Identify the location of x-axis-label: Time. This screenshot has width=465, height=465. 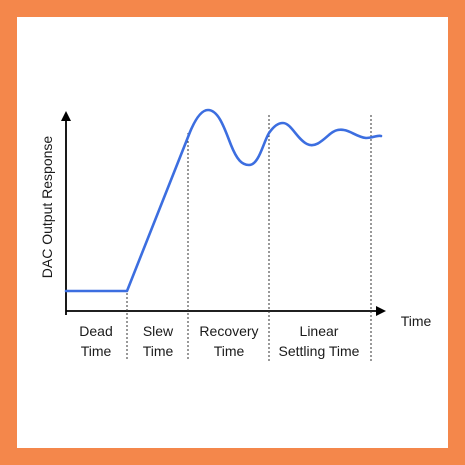
(416, 321).